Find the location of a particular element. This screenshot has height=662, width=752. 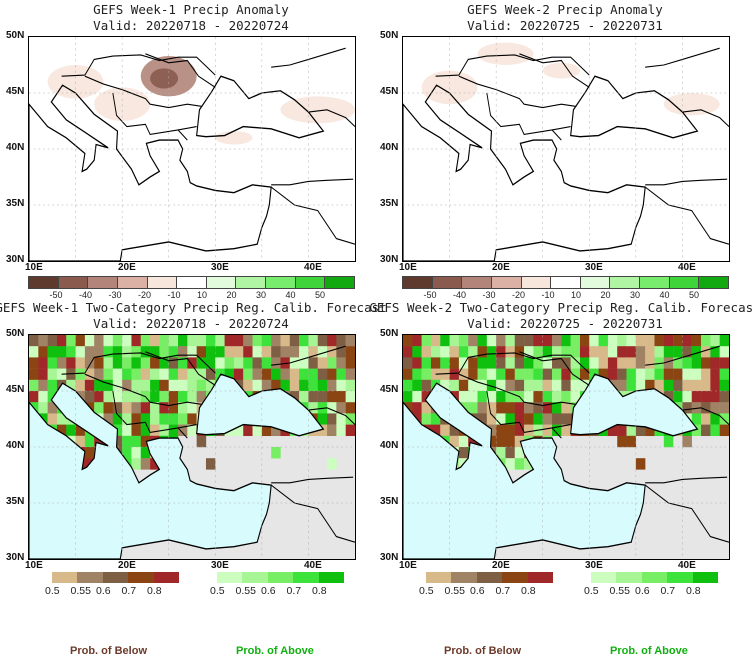

below-colorbar is located at coordinates (116, 577).